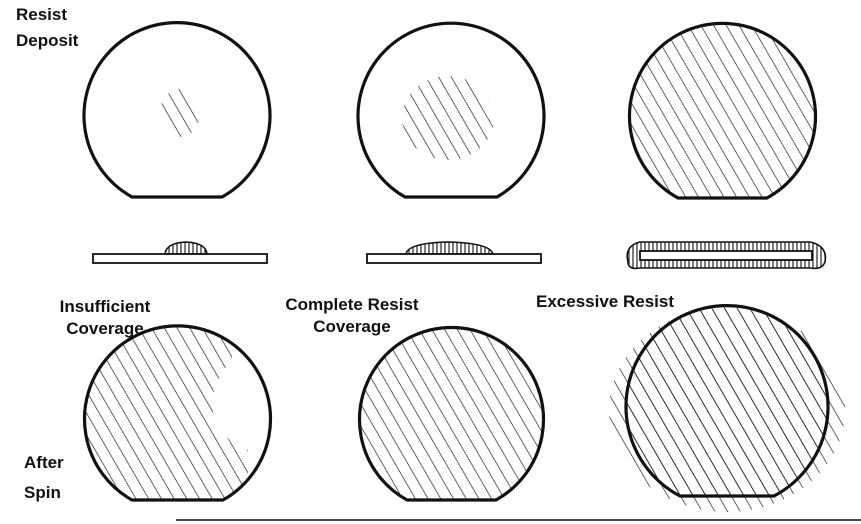 Image resolution: width=861 pixels, height=524 pixels. I want to click on resist-puddle-full, so click(722, 111).